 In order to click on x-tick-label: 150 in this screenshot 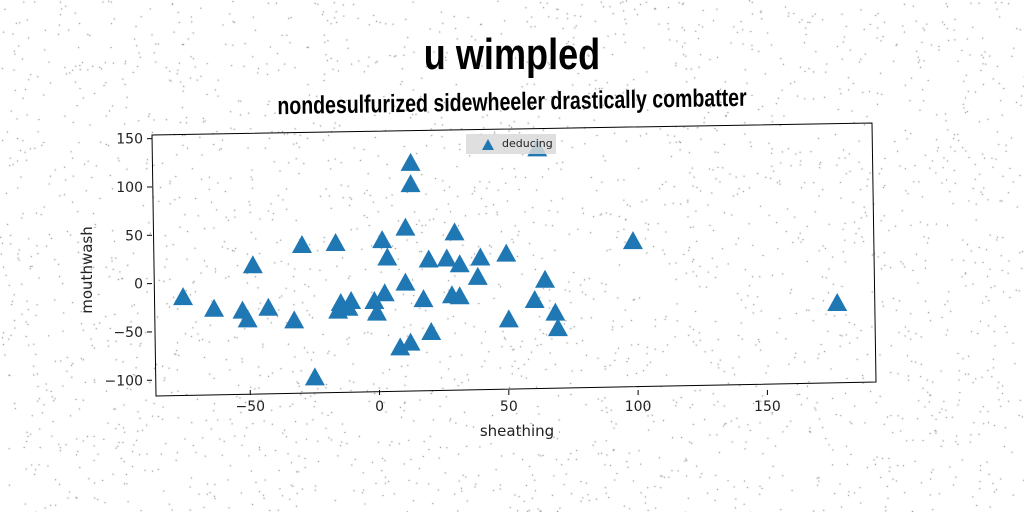, I will do `click(767, 407)`.